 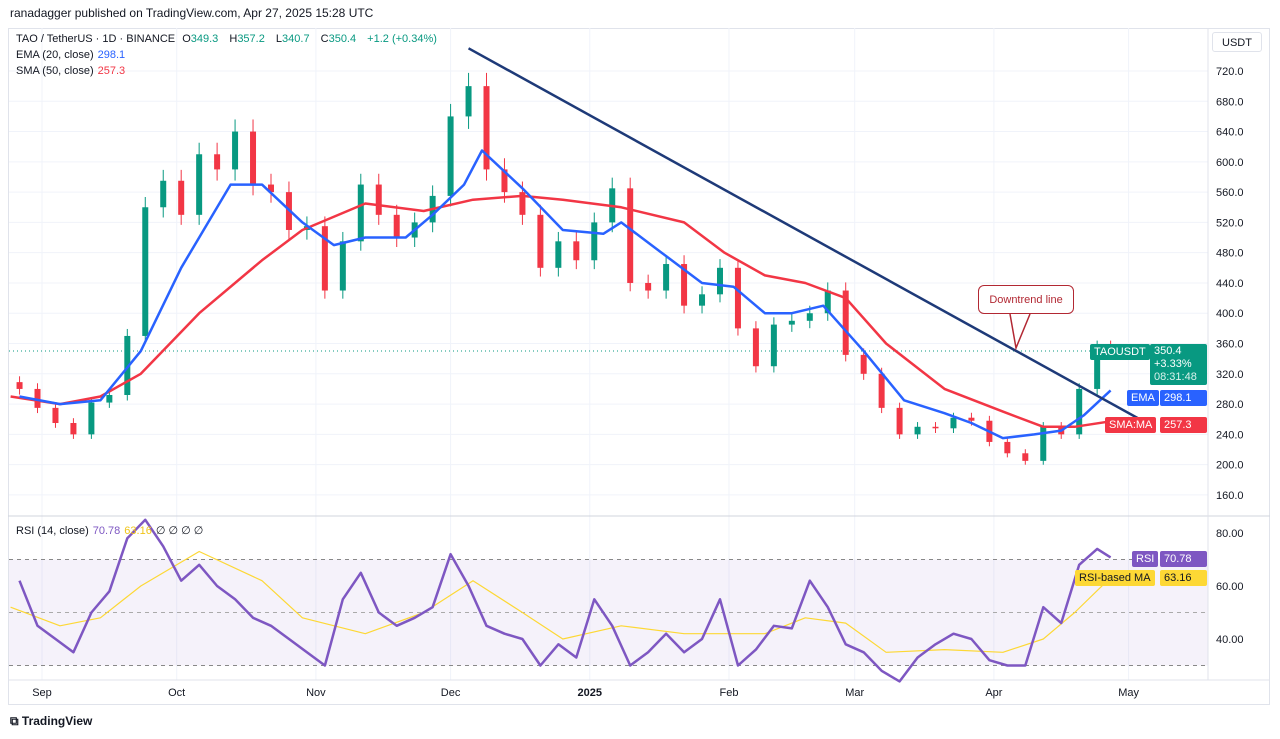 What do you see at coordinates (204, 39) in the screenshot?
I see `open-value: 349.3` at bounding box center [204, 39].